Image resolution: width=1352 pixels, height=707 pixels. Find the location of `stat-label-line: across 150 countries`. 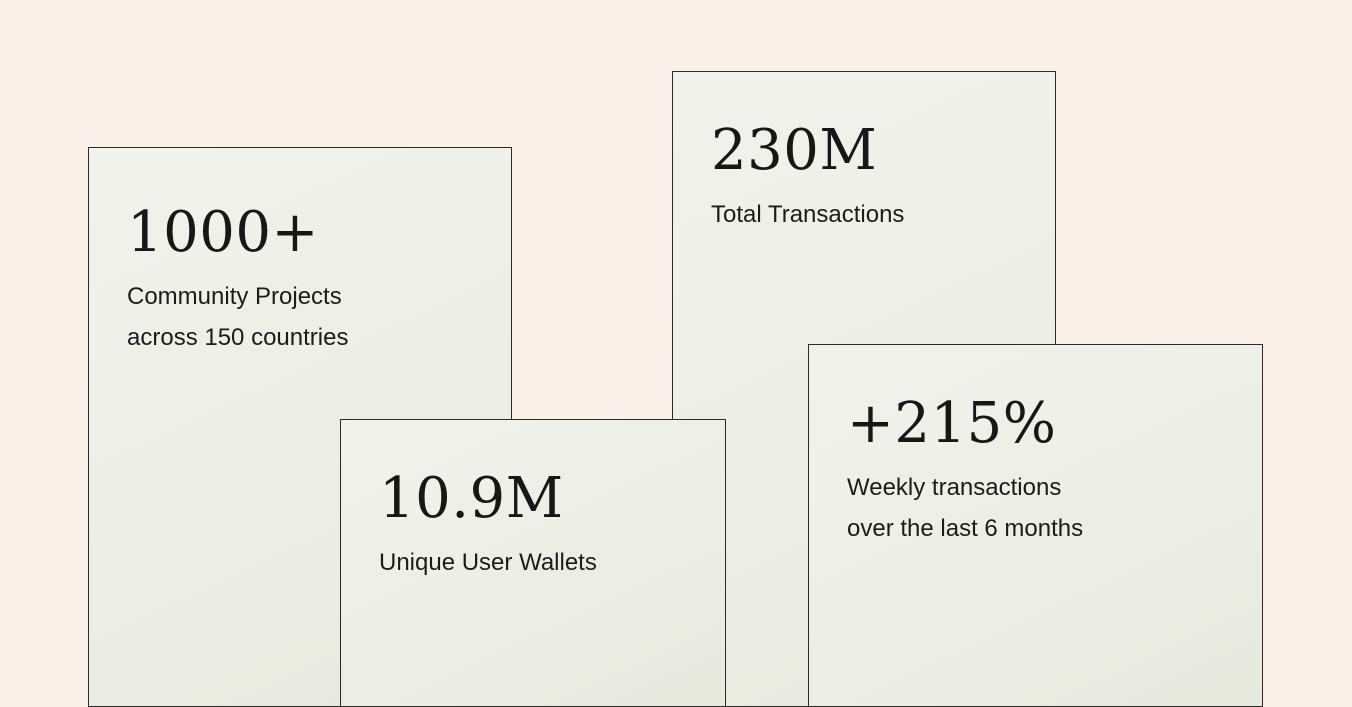

stat-label-line: across 150 countries is located at coordinates (238, 337).